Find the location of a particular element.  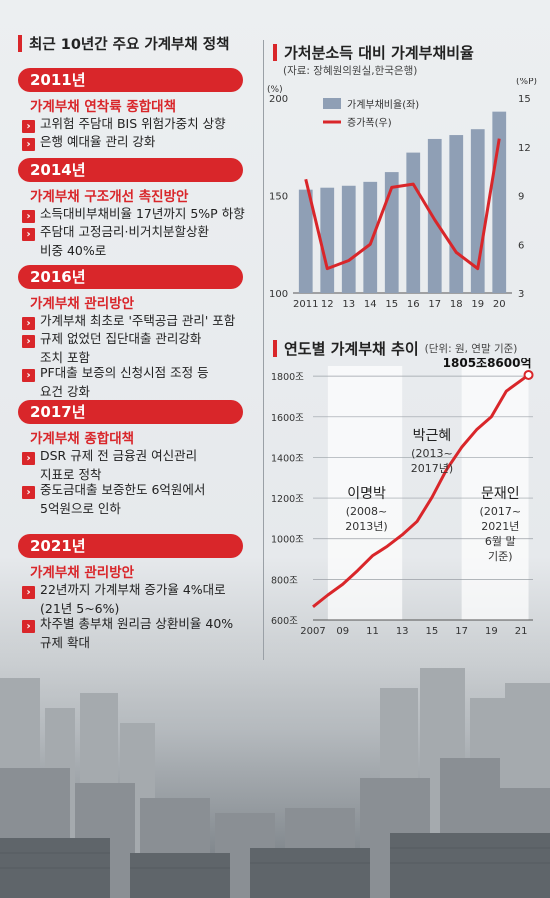

policy-bullet: › DSR 규제 전 금융권 여신관리 is located at coordinates (109, 456).